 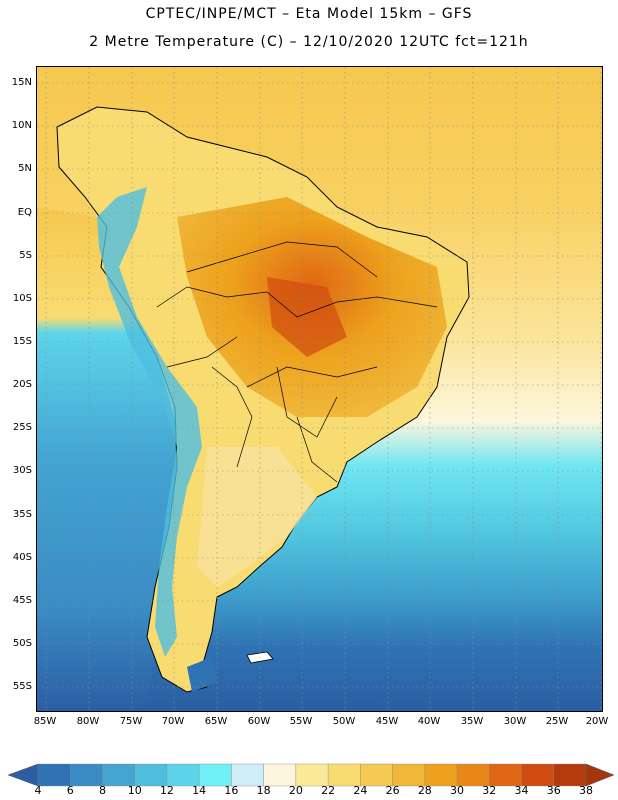 What do you see at coordinates (22, 427) in the screenshot?
I see `lat-label: 25S` at bounding box center [22, 427].